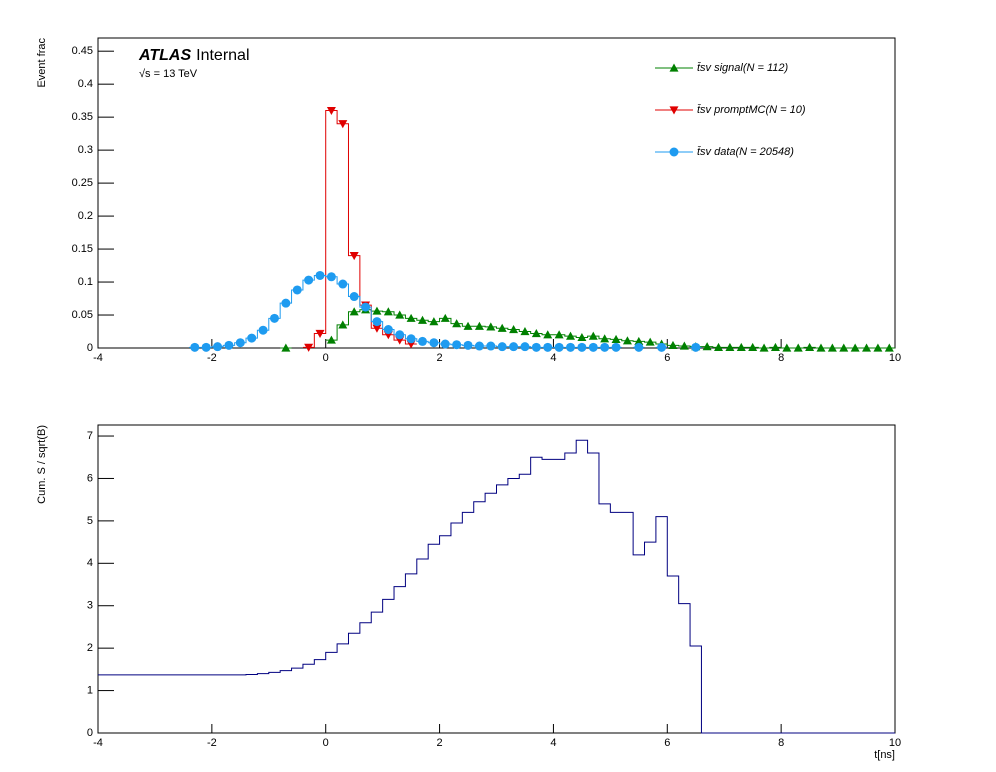 The image size is (996, 772). What do you see at coordinates (85, 216) in the screenshot?
I see `y-tick-label: 0.2` at bounding box center [85, 216].